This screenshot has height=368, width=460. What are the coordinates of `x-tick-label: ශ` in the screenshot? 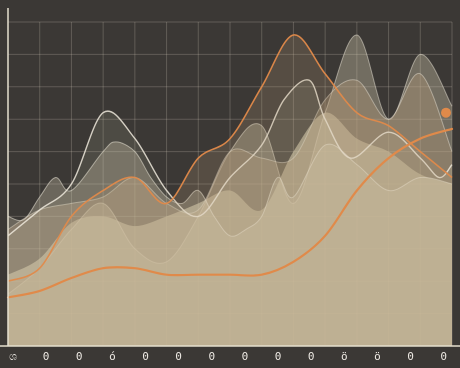 It's located at (13, 356).